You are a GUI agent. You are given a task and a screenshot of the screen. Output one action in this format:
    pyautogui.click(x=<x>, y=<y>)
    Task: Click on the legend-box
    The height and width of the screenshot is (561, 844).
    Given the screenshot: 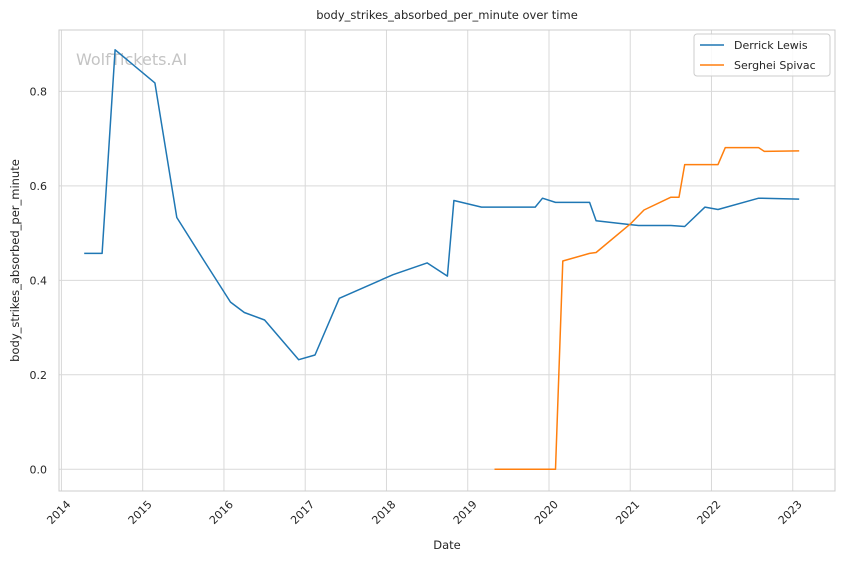 What is the action you would take?
    pyautogui.click(x=762, y=55)
    